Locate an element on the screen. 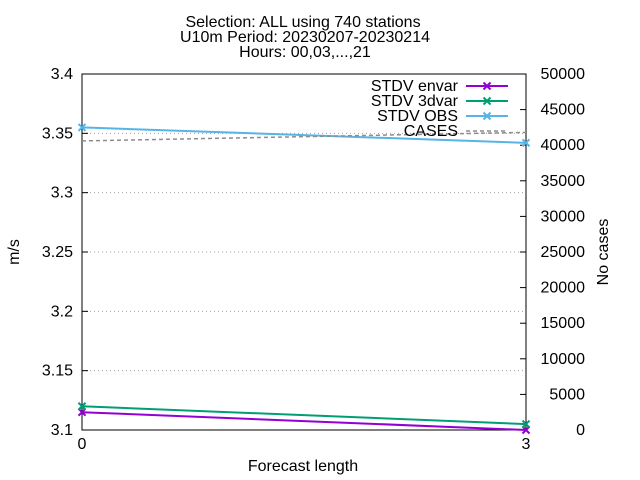  y2-tick-label: 5000 is located at coordinates (567, 394).